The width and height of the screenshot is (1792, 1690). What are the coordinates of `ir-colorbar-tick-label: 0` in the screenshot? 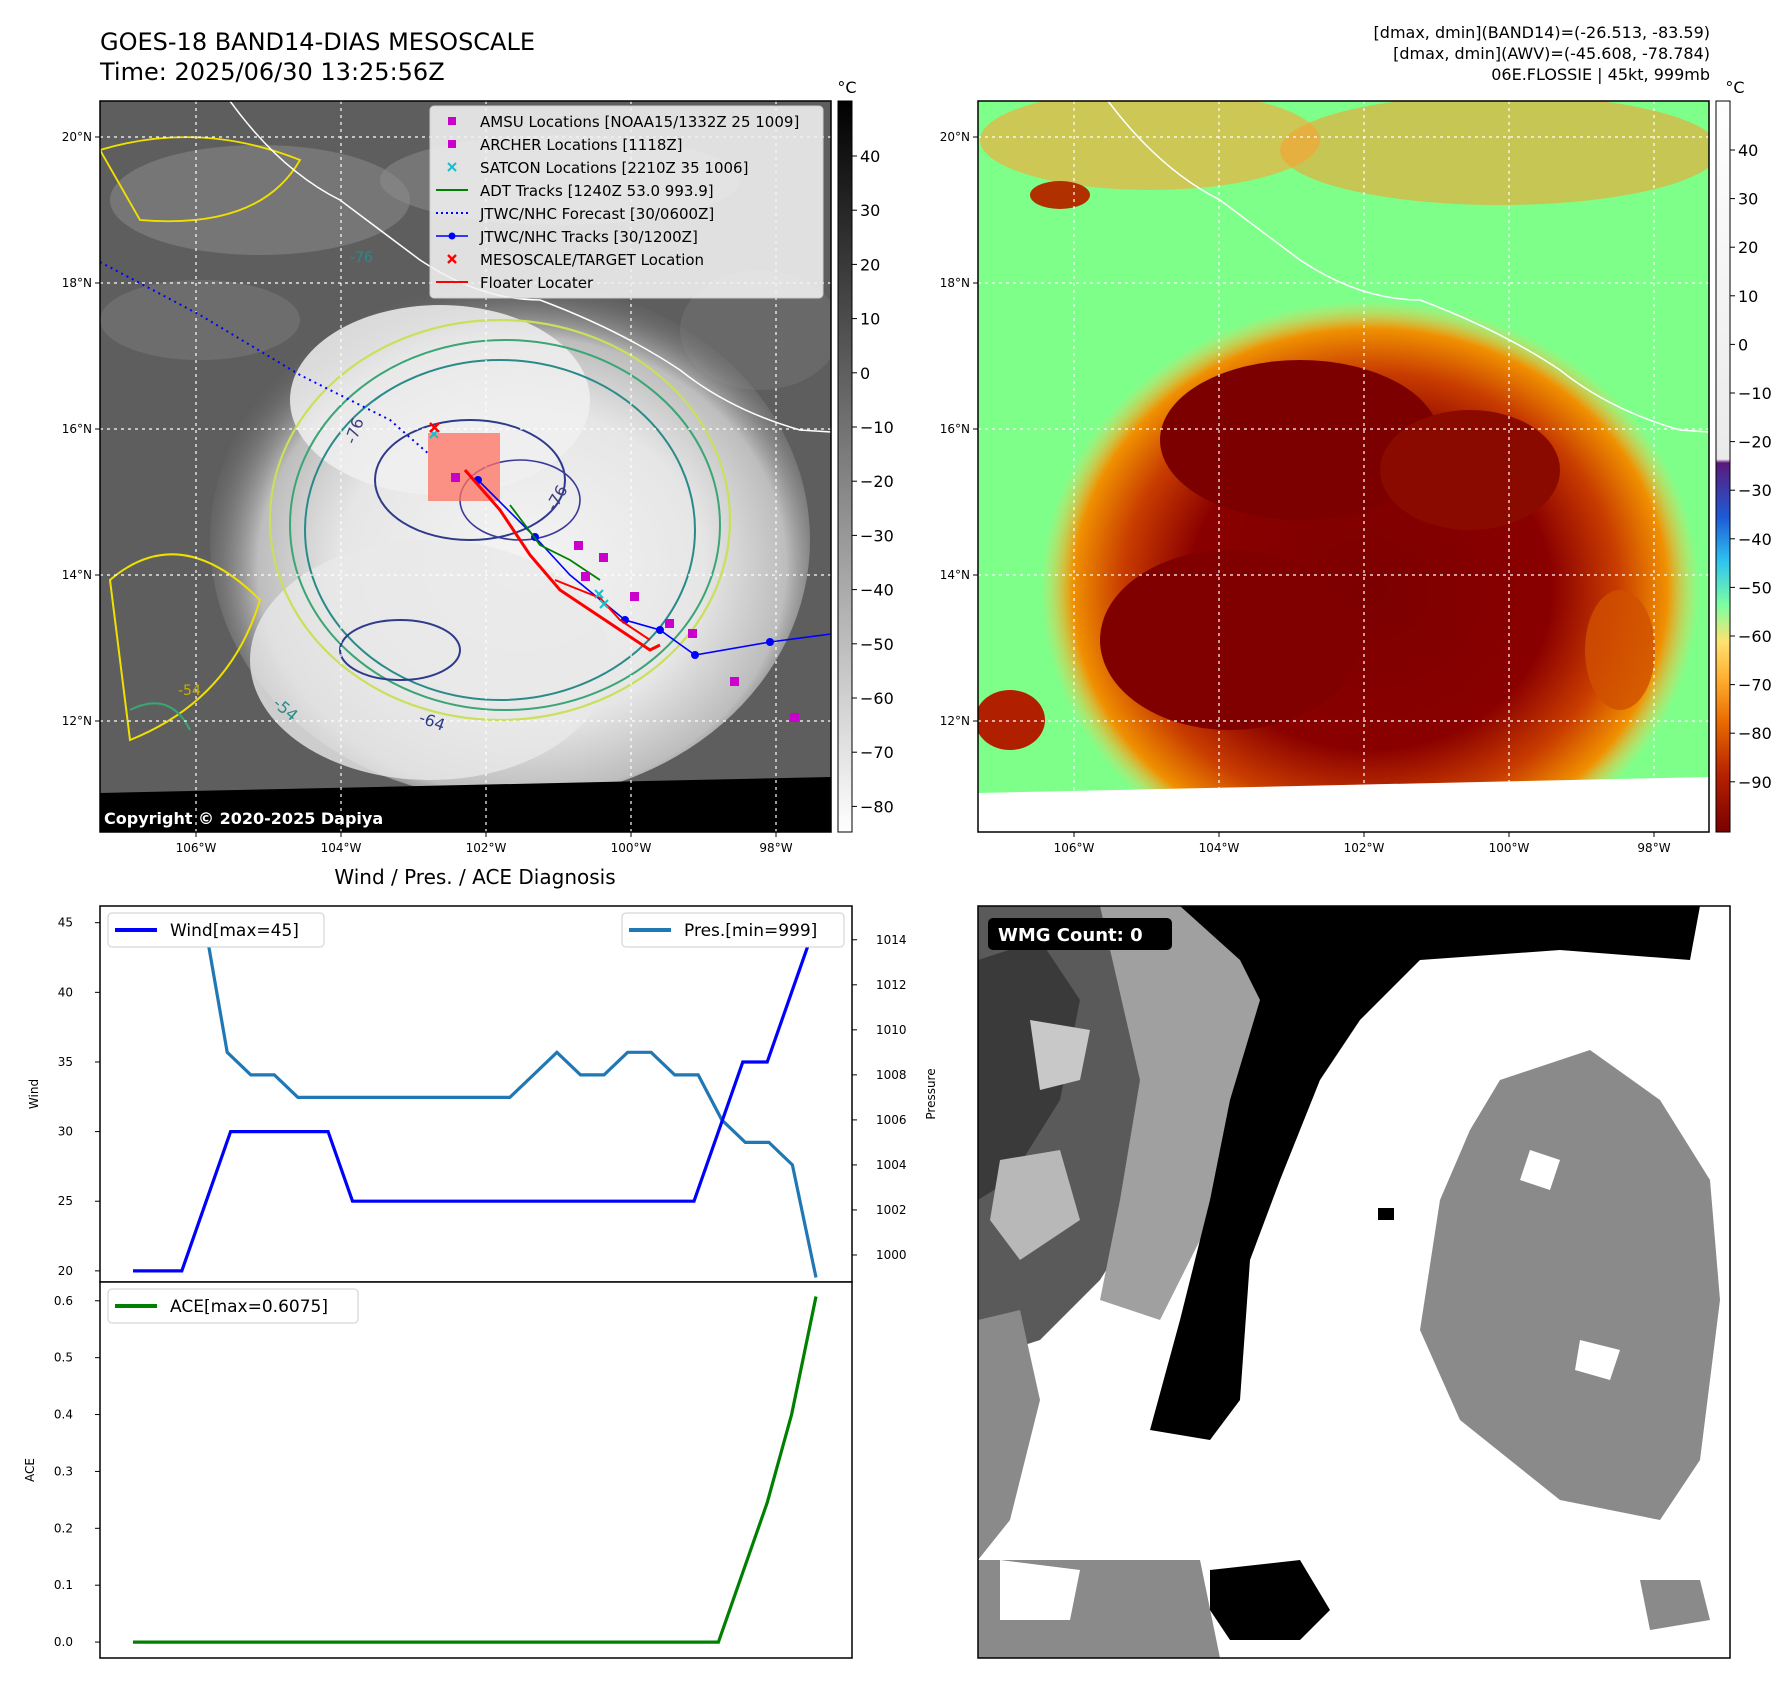 It's located at (865, 373).